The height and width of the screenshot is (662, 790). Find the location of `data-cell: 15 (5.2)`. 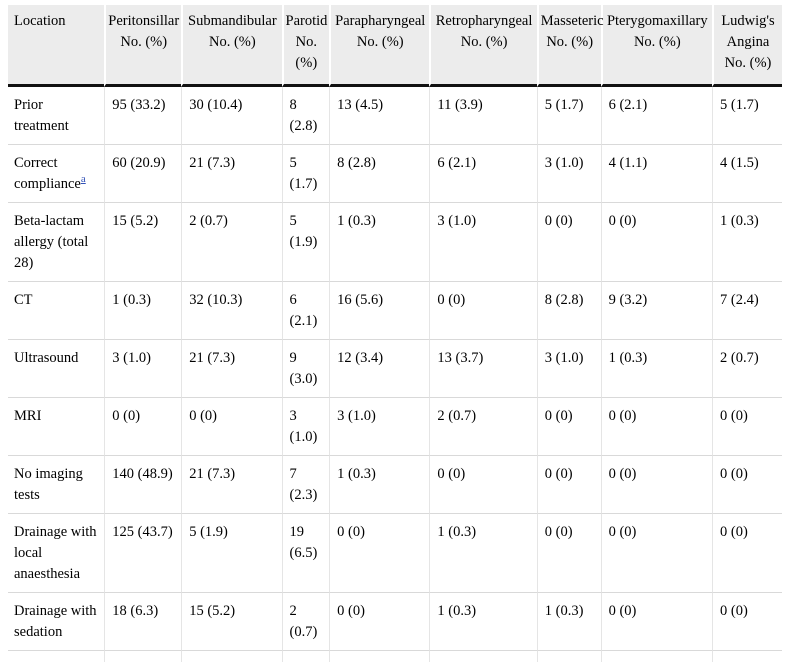

data-cell: 15 (5.2) is located at coordinates (143, 243).